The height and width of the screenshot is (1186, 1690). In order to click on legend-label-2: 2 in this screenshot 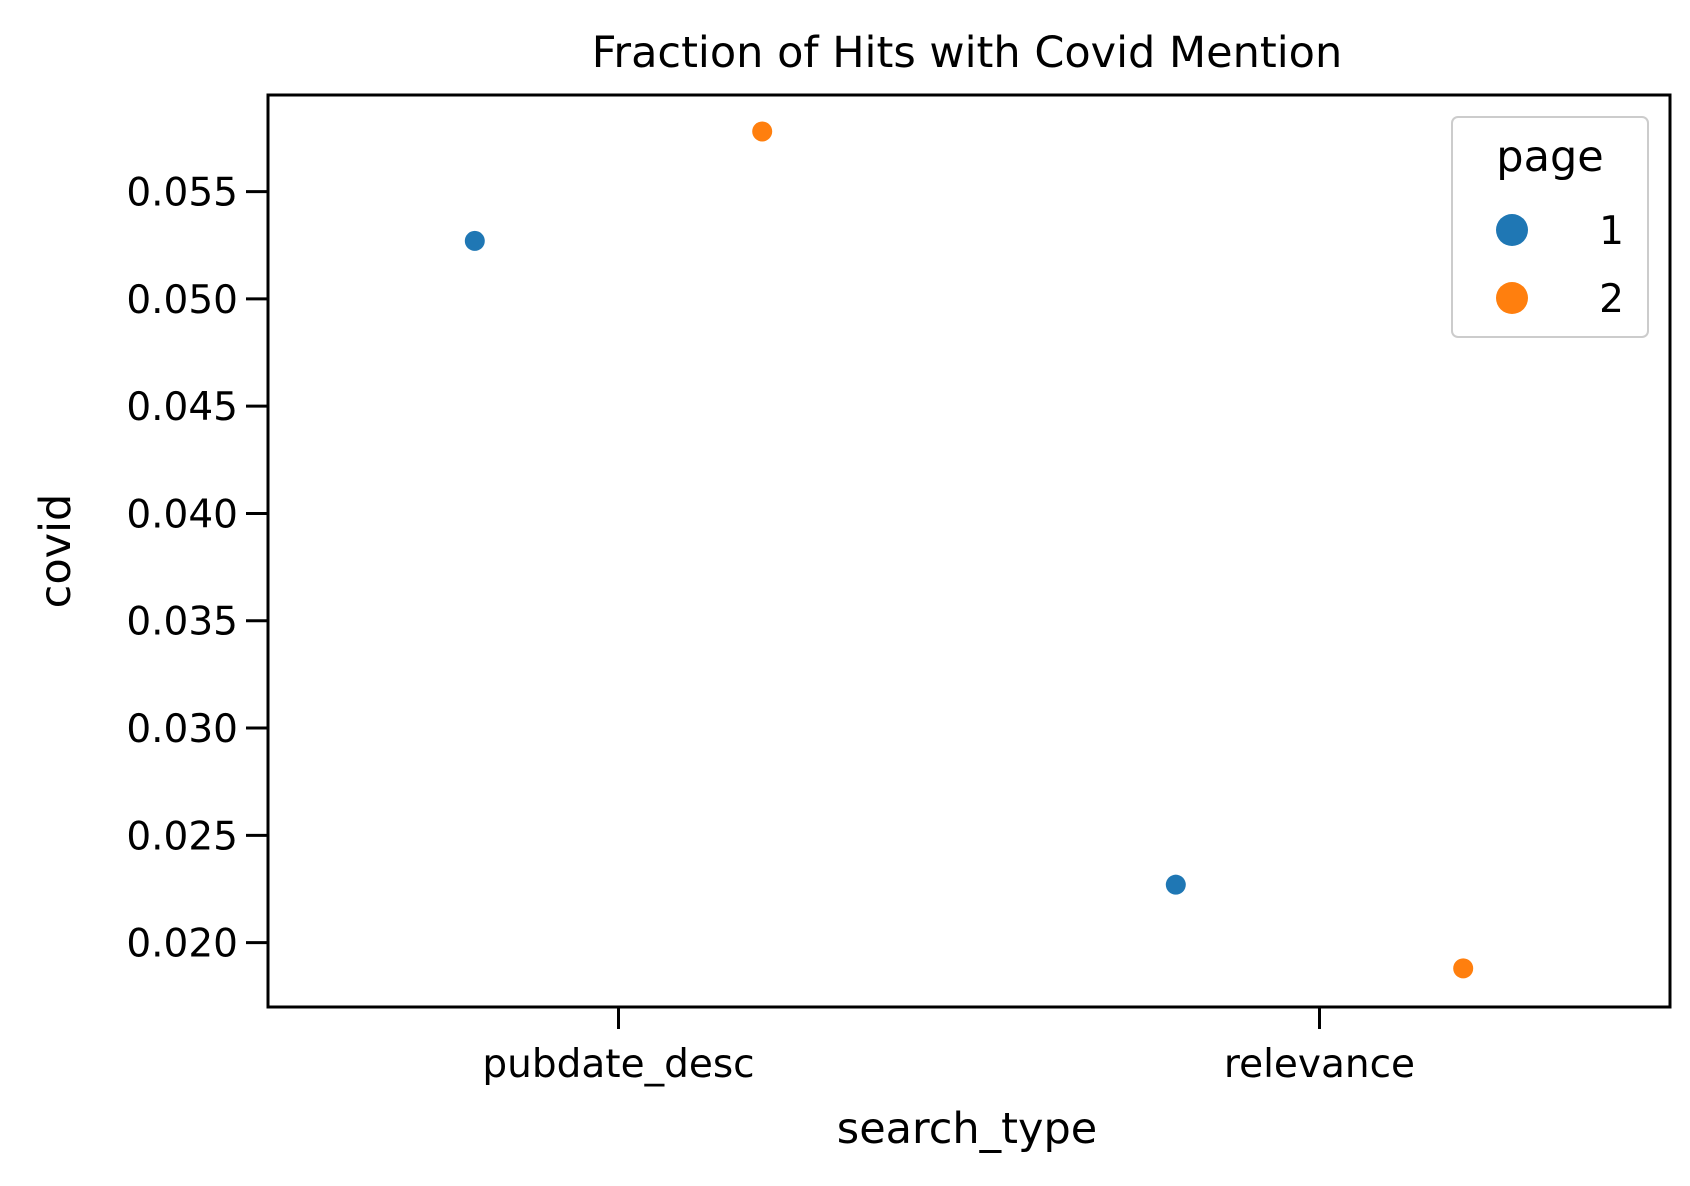, I will do `click(1611, 299)`.